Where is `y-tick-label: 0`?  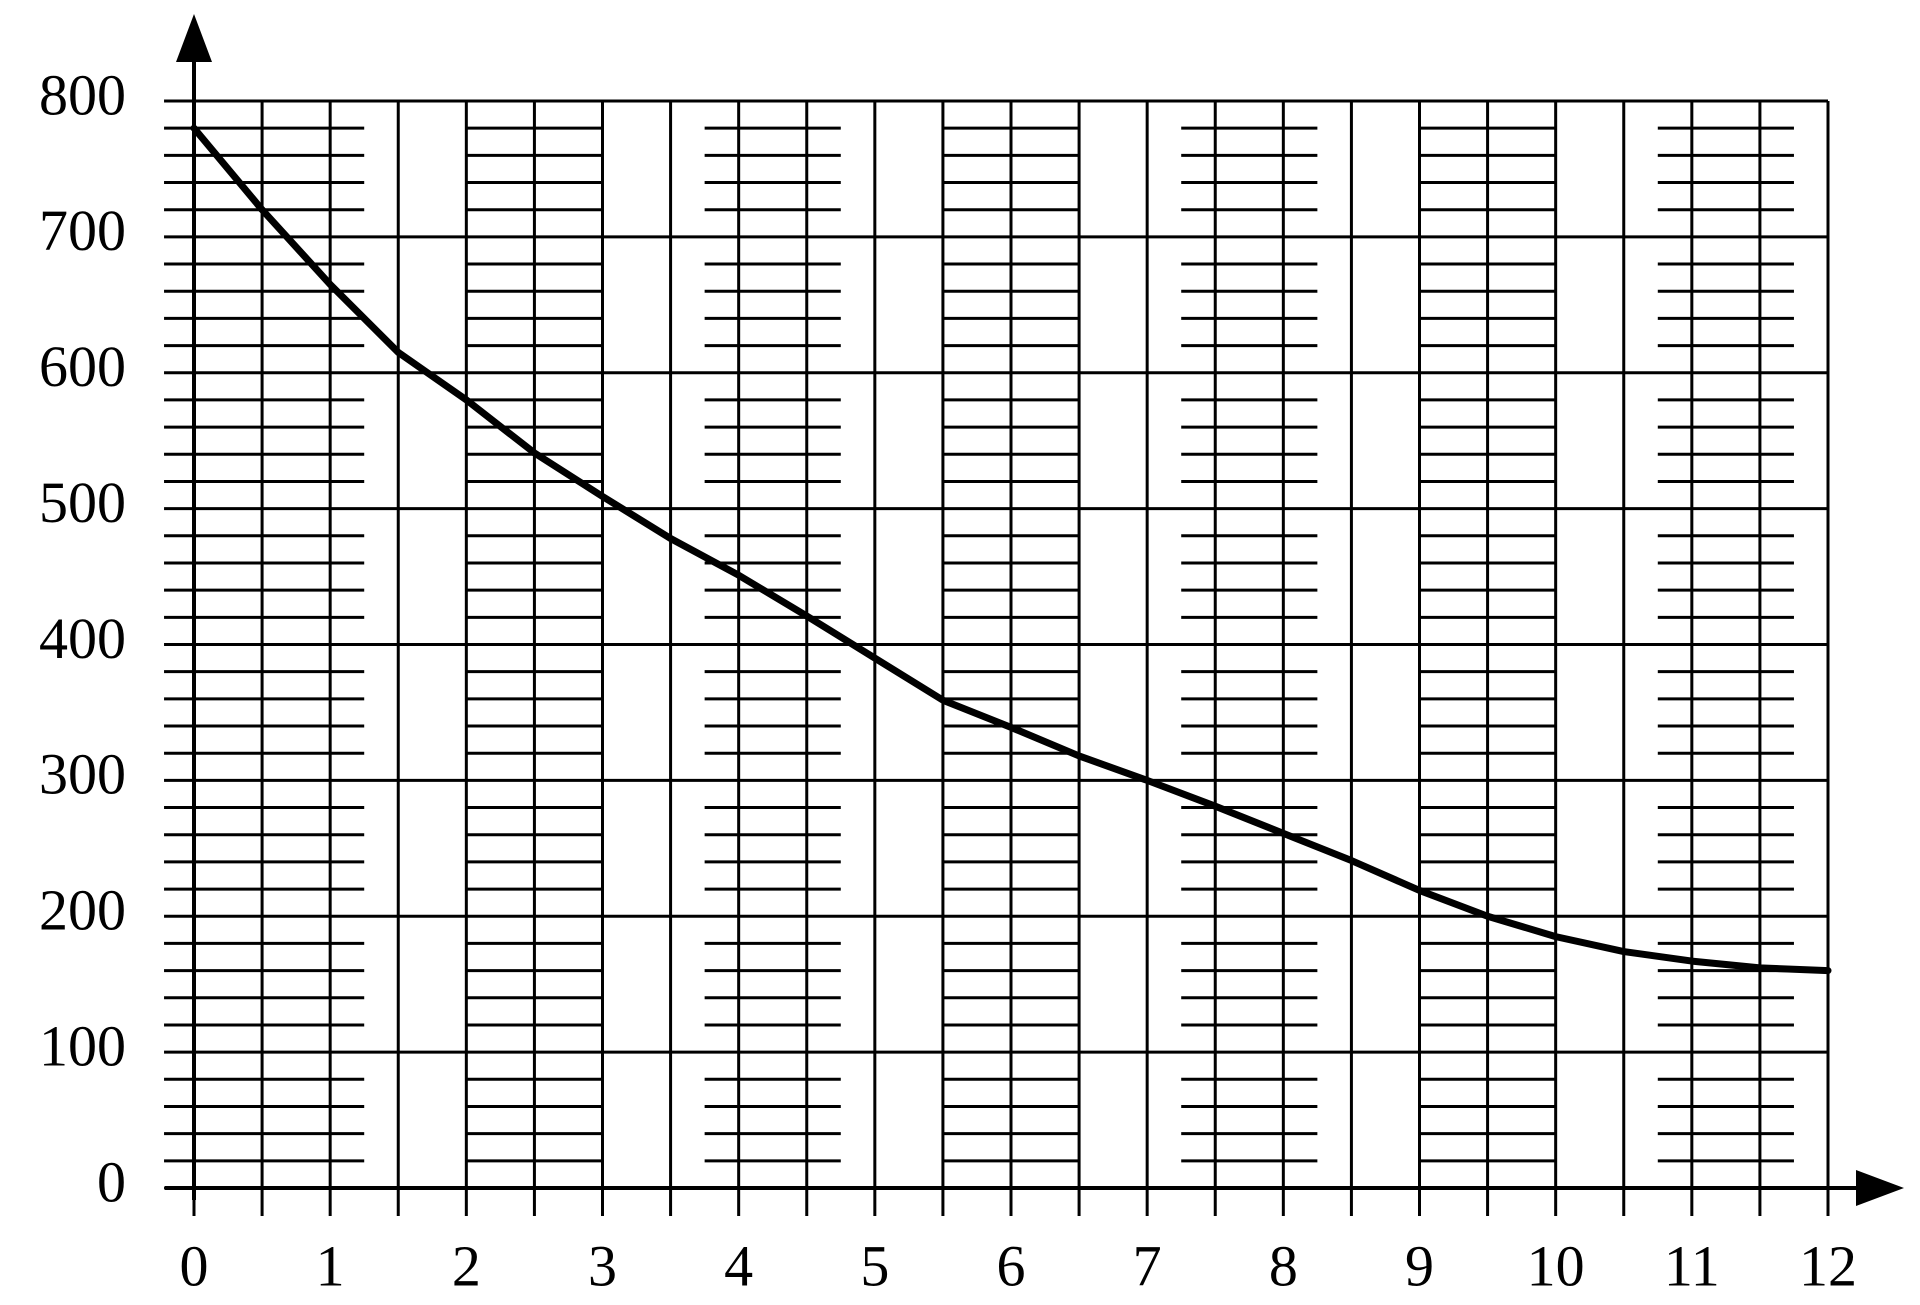 y-tick-label: 0 is located at coordinates (111, 1181).